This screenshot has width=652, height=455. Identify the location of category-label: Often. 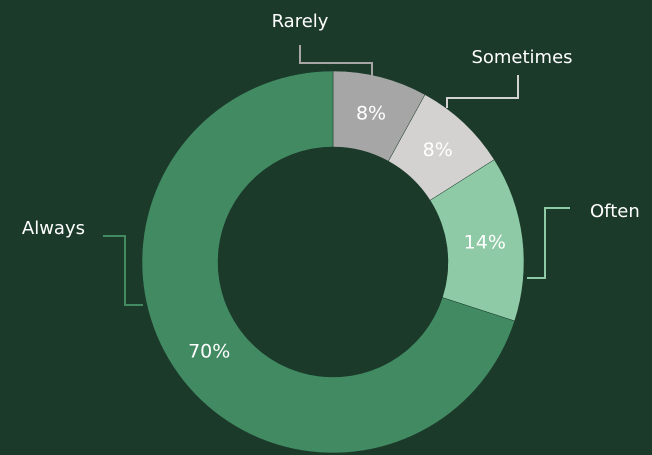
(615, 211).